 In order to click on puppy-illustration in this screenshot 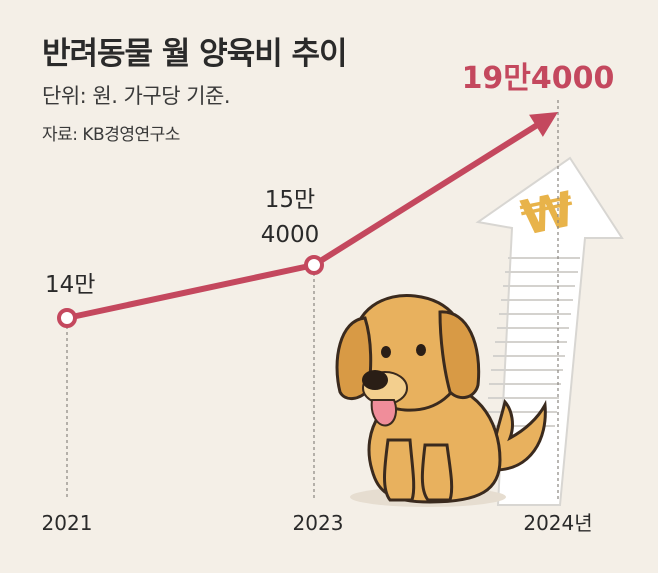, I will do `click(441, 400)`.